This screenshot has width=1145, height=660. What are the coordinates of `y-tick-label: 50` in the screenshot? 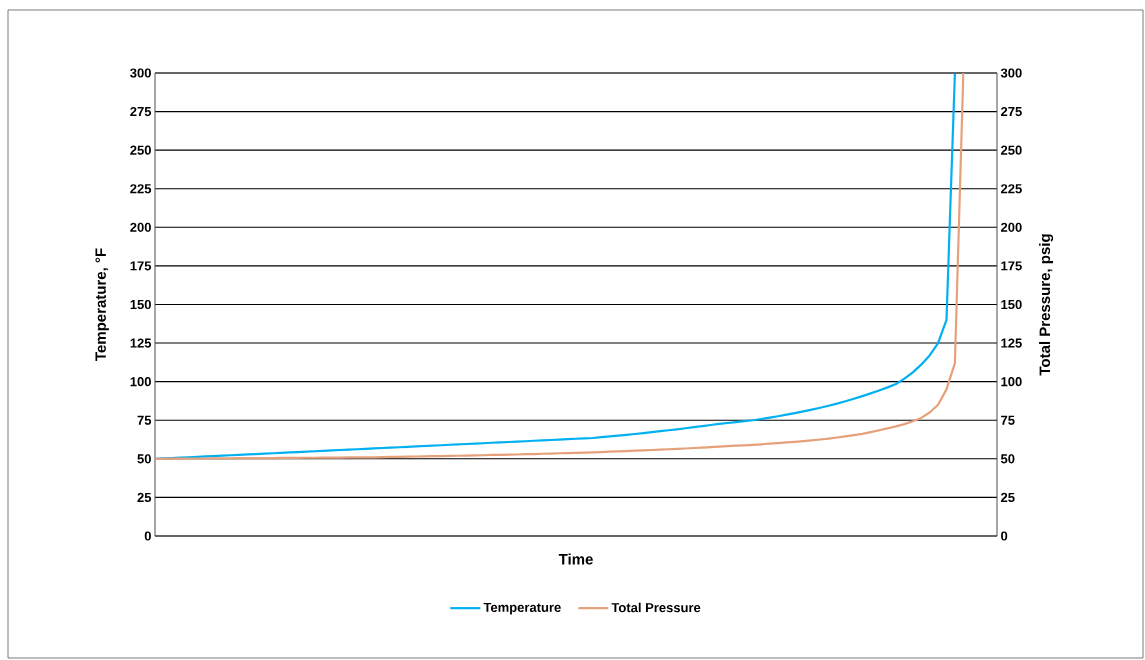 It's located at (144, 459).